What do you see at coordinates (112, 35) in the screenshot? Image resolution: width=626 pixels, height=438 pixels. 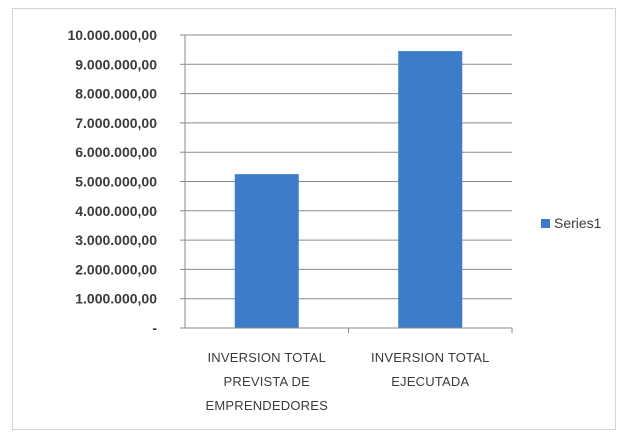 I see `y-tick-label: 10.000.000,00` at bounding box center [112, 35].